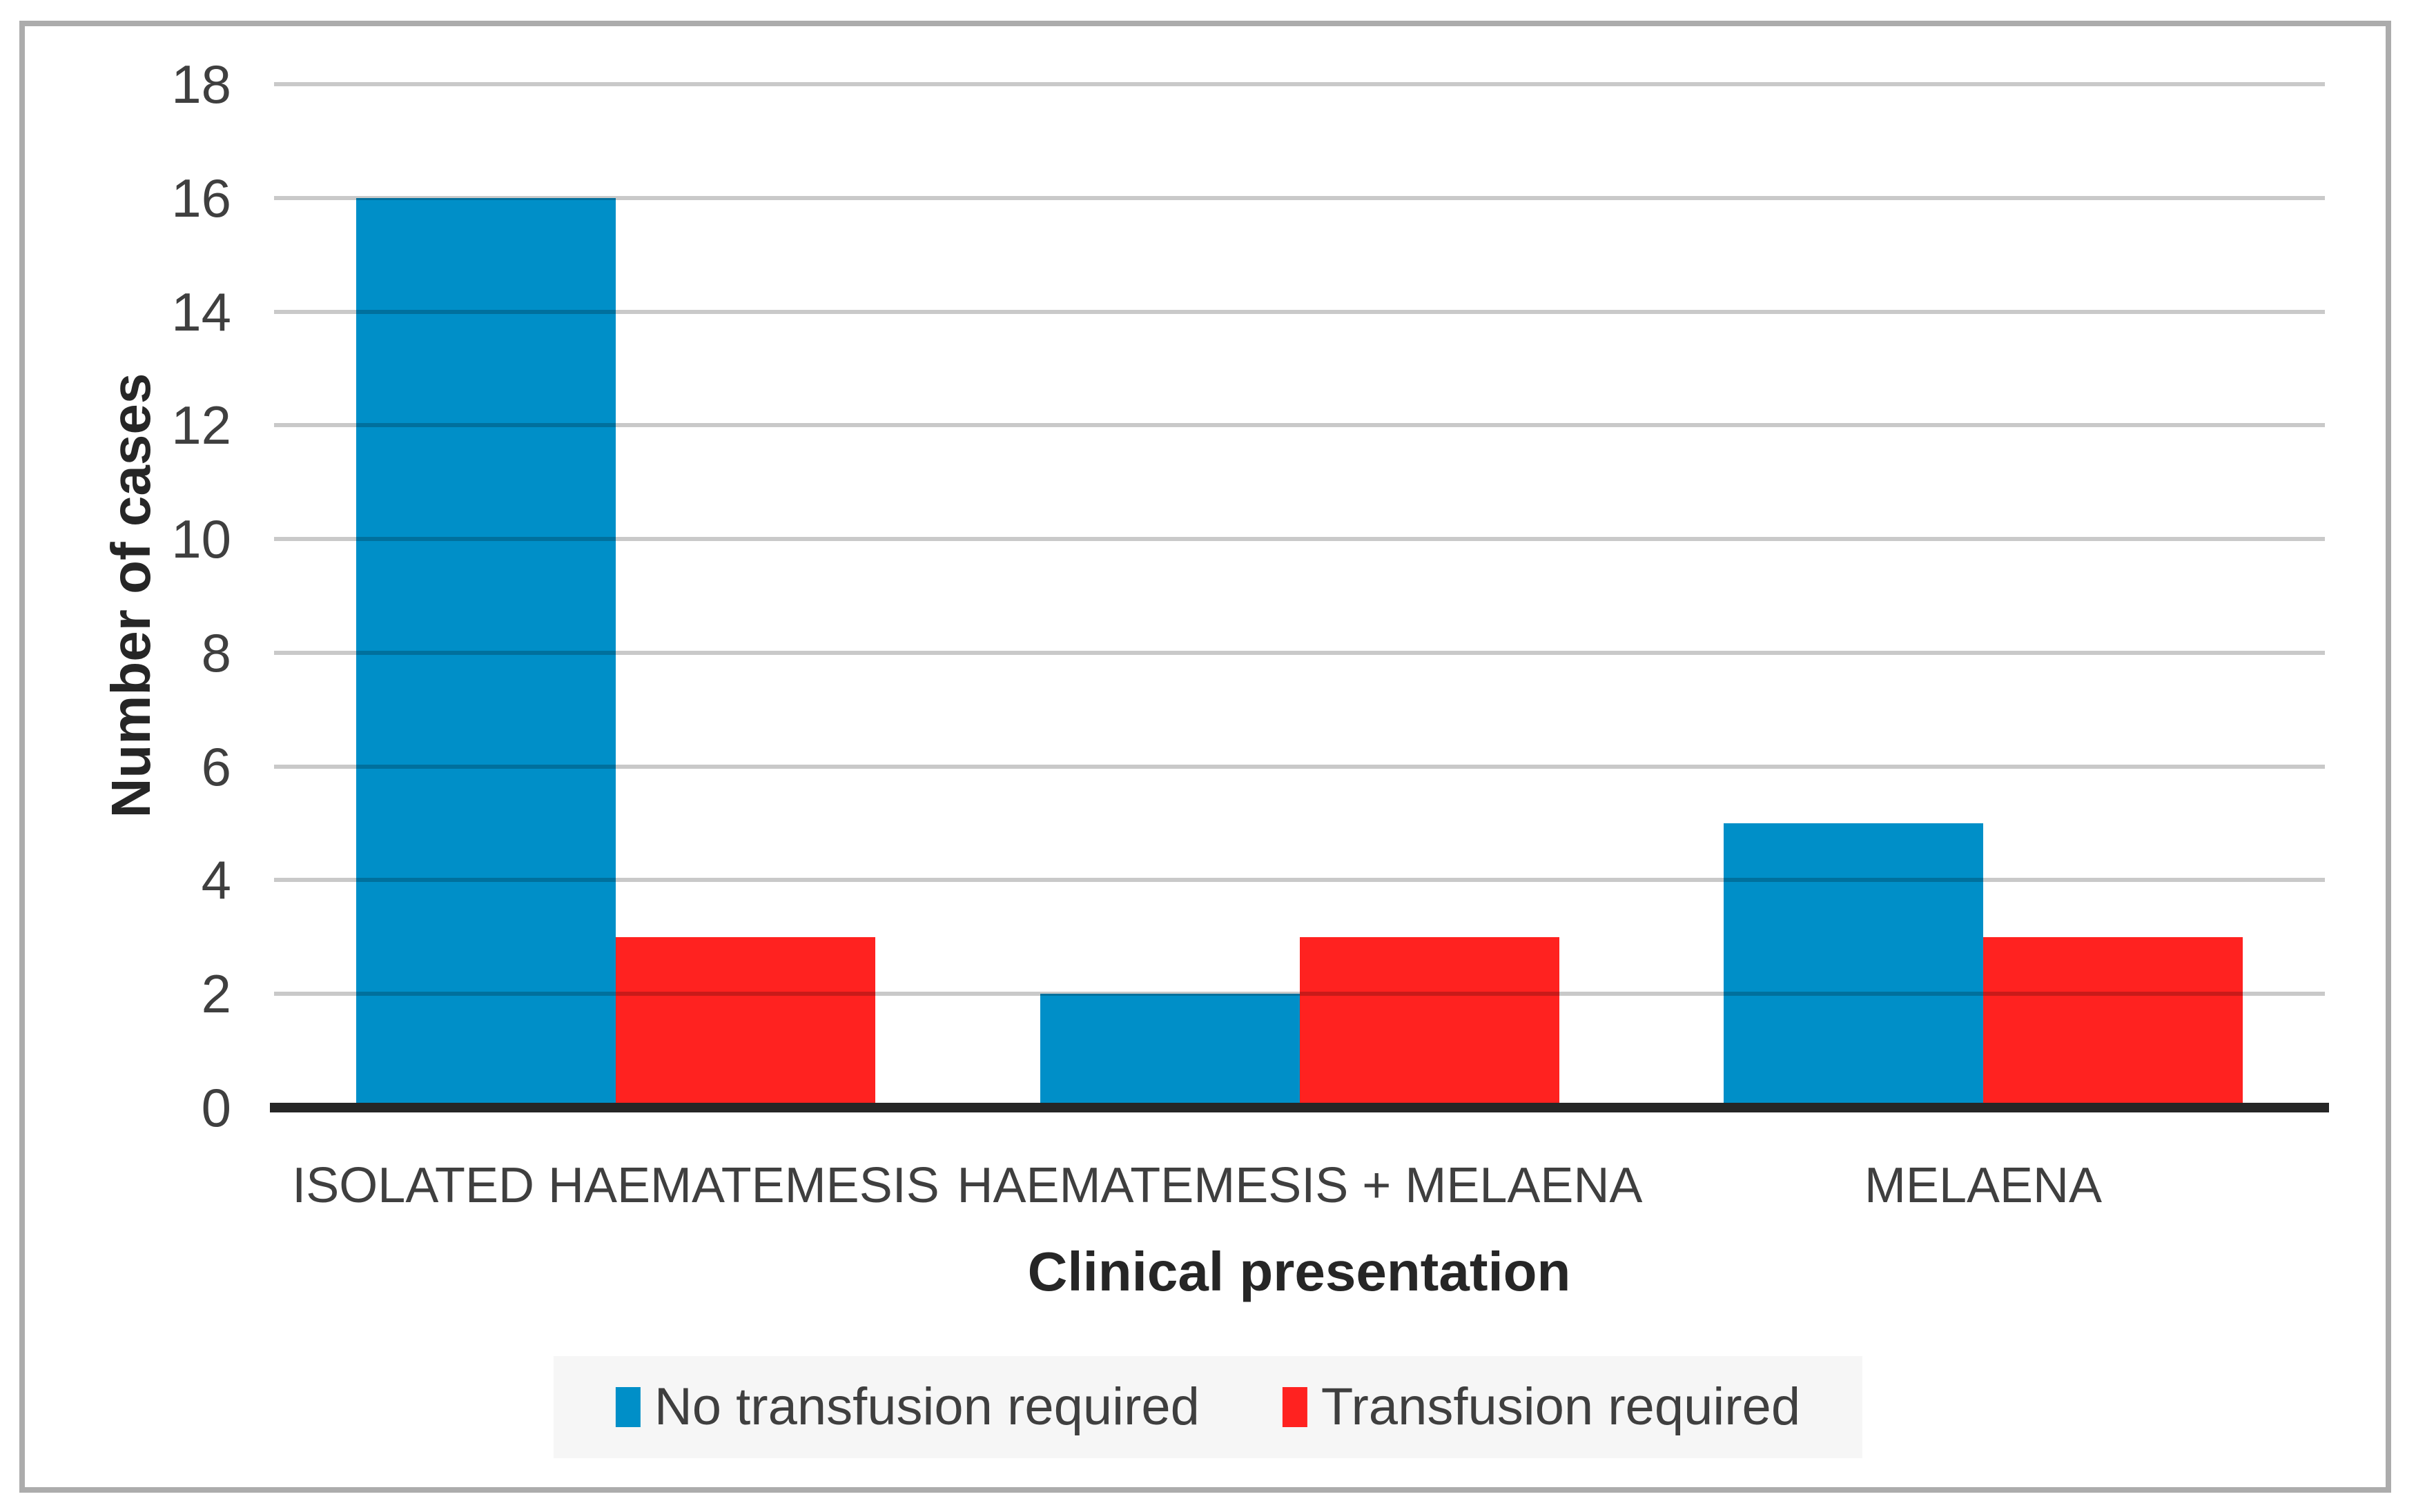 The height and width of the screenshot is (1512, 2416). I want to click on y-tick-label-16: 16, so click(201, 198).